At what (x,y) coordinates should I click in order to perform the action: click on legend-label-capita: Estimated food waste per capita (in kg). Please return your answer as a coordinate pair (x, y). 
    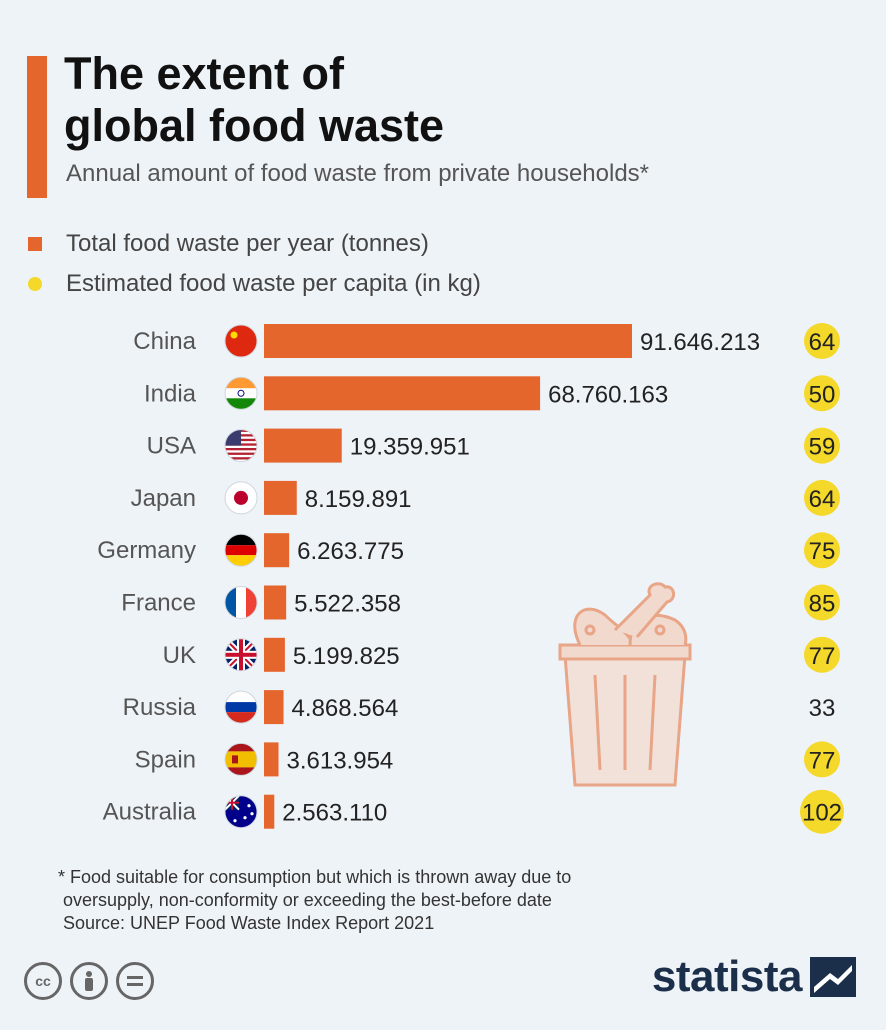
    Looking at the image, I should click on (273, 283).